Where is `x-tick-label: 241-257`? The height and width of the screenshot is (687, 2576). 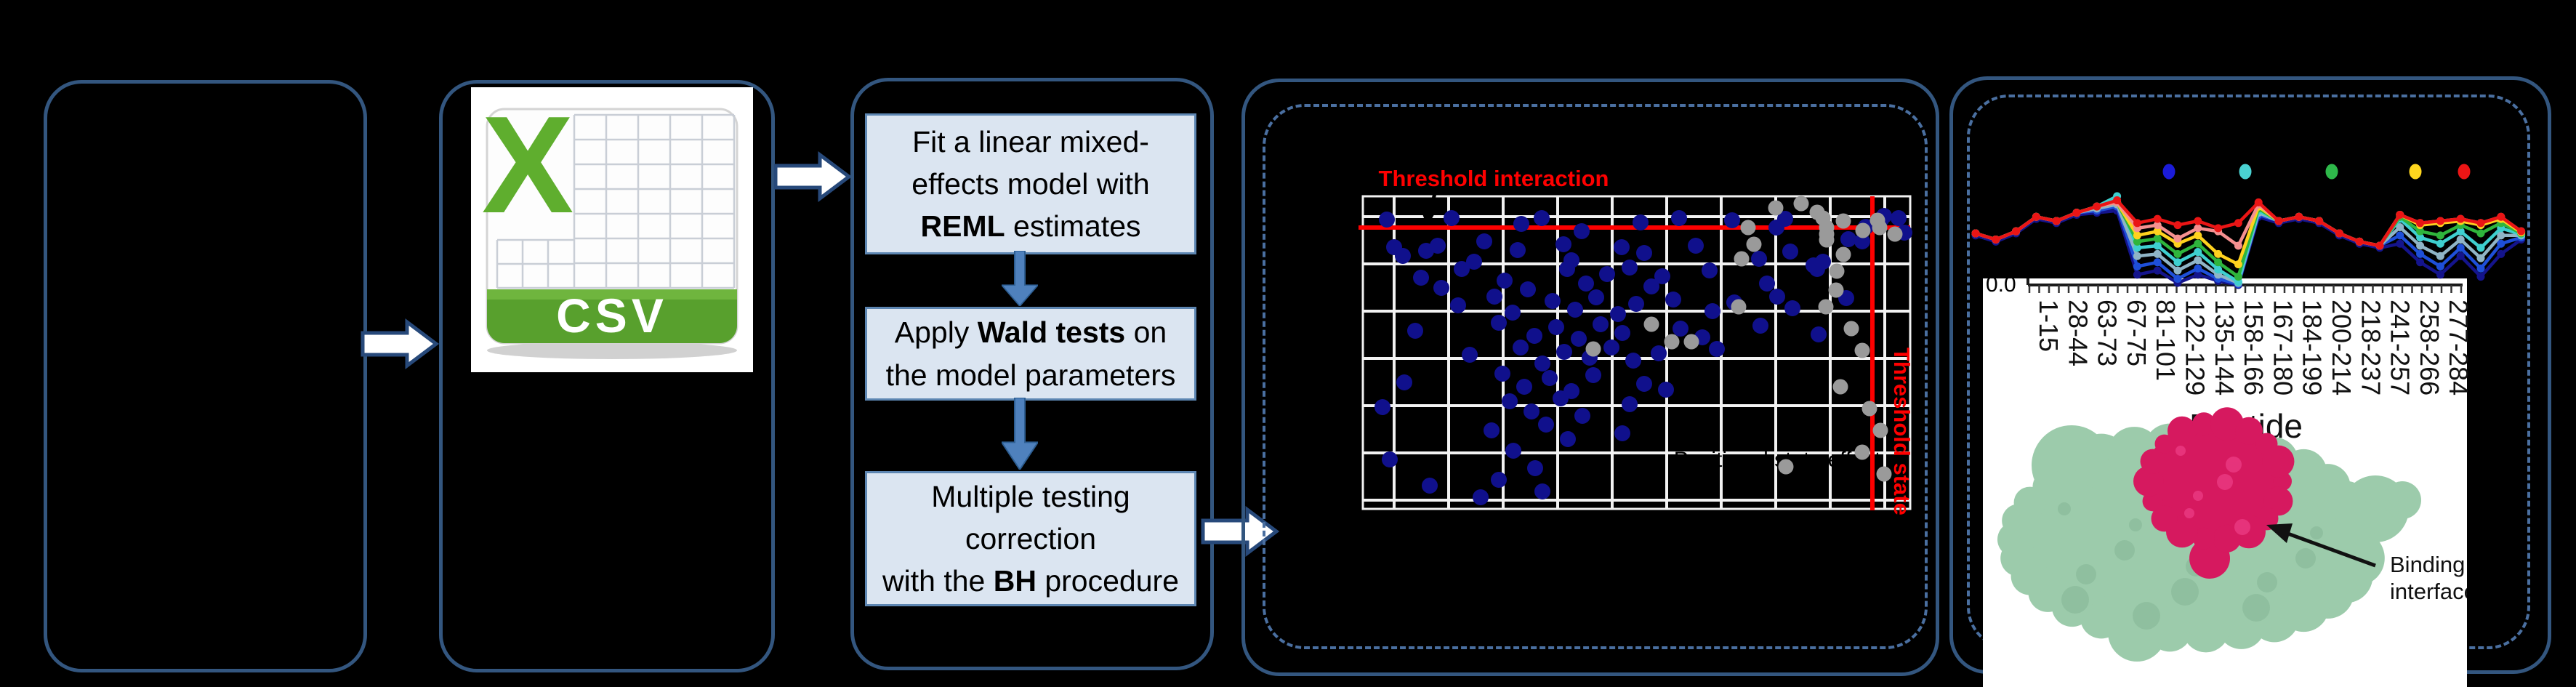 x-tick-label: 241-257 is located at coordinates (2400, 347).